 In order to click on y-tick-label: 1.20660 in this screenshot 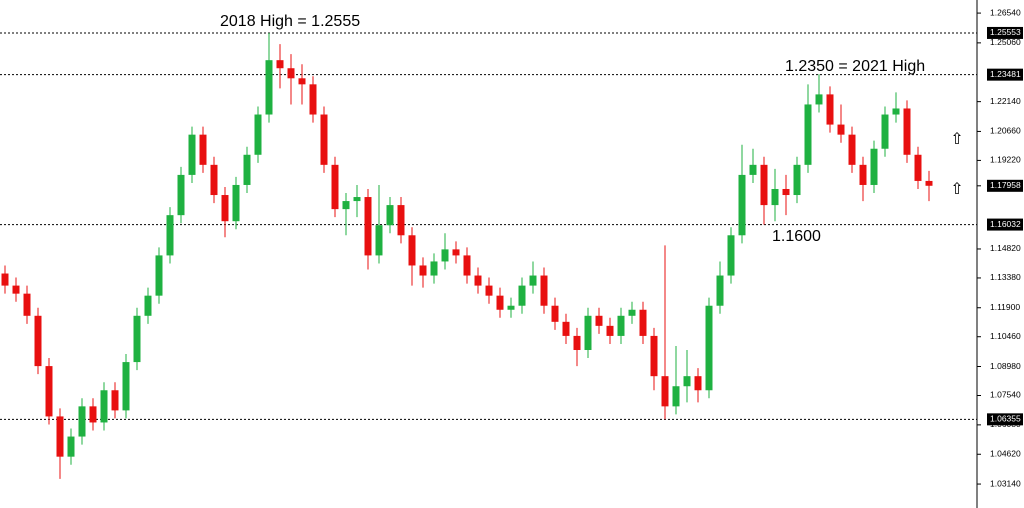, I will do `click(1005, 131)`.